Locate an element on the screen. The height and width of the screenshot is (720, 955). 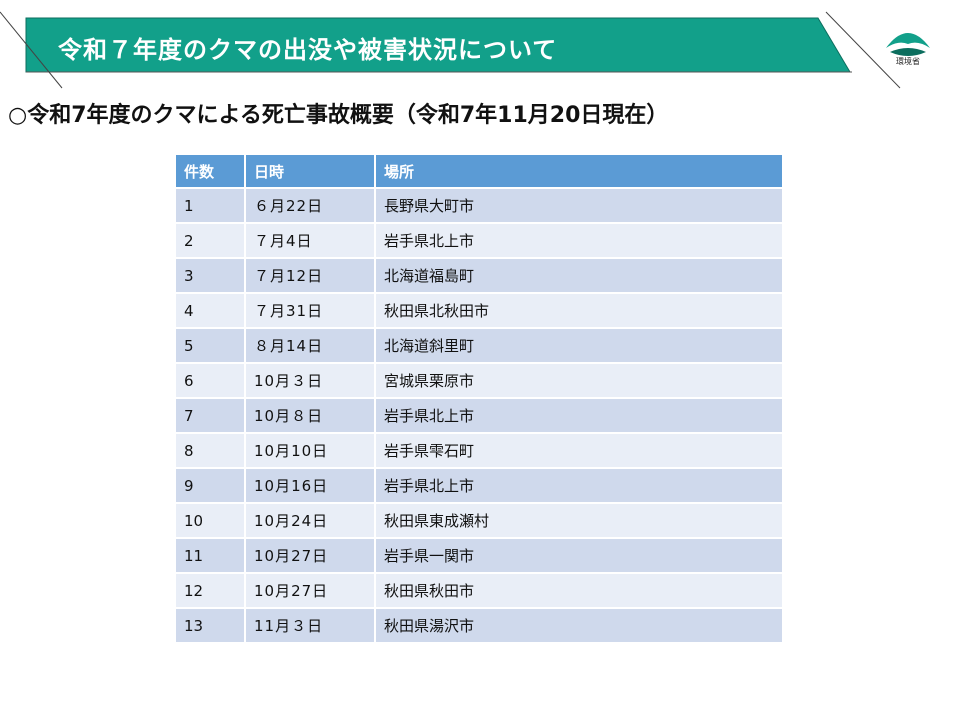
cell-date: ７月4日 is located at coordinates (310, 240).